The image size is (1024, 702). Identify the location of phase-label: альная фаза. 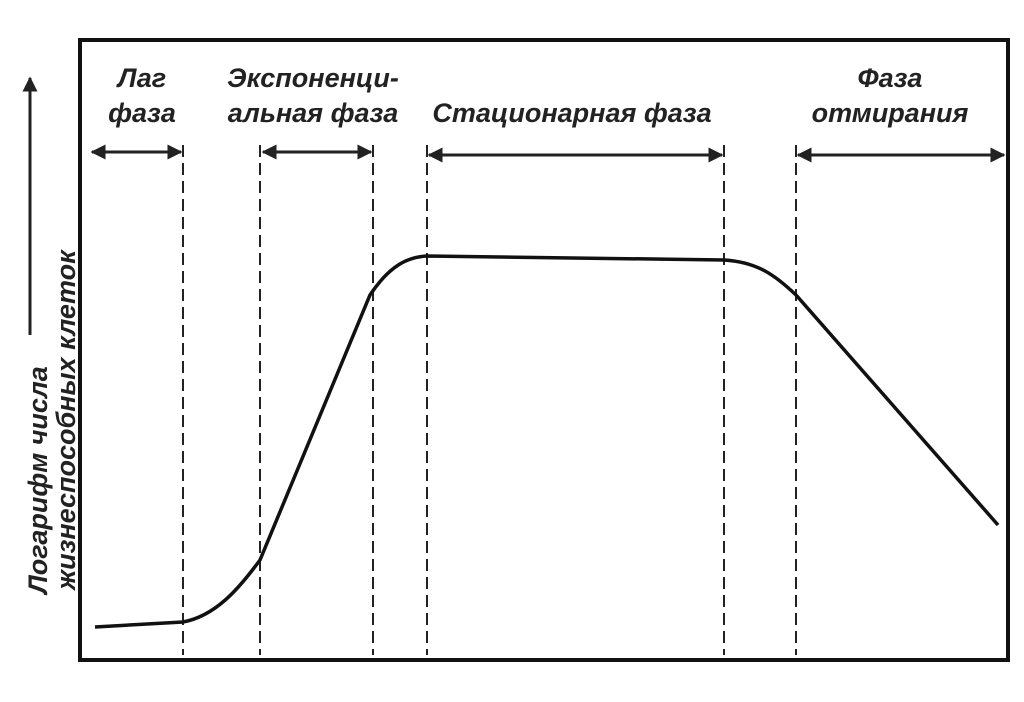
(313, 113).